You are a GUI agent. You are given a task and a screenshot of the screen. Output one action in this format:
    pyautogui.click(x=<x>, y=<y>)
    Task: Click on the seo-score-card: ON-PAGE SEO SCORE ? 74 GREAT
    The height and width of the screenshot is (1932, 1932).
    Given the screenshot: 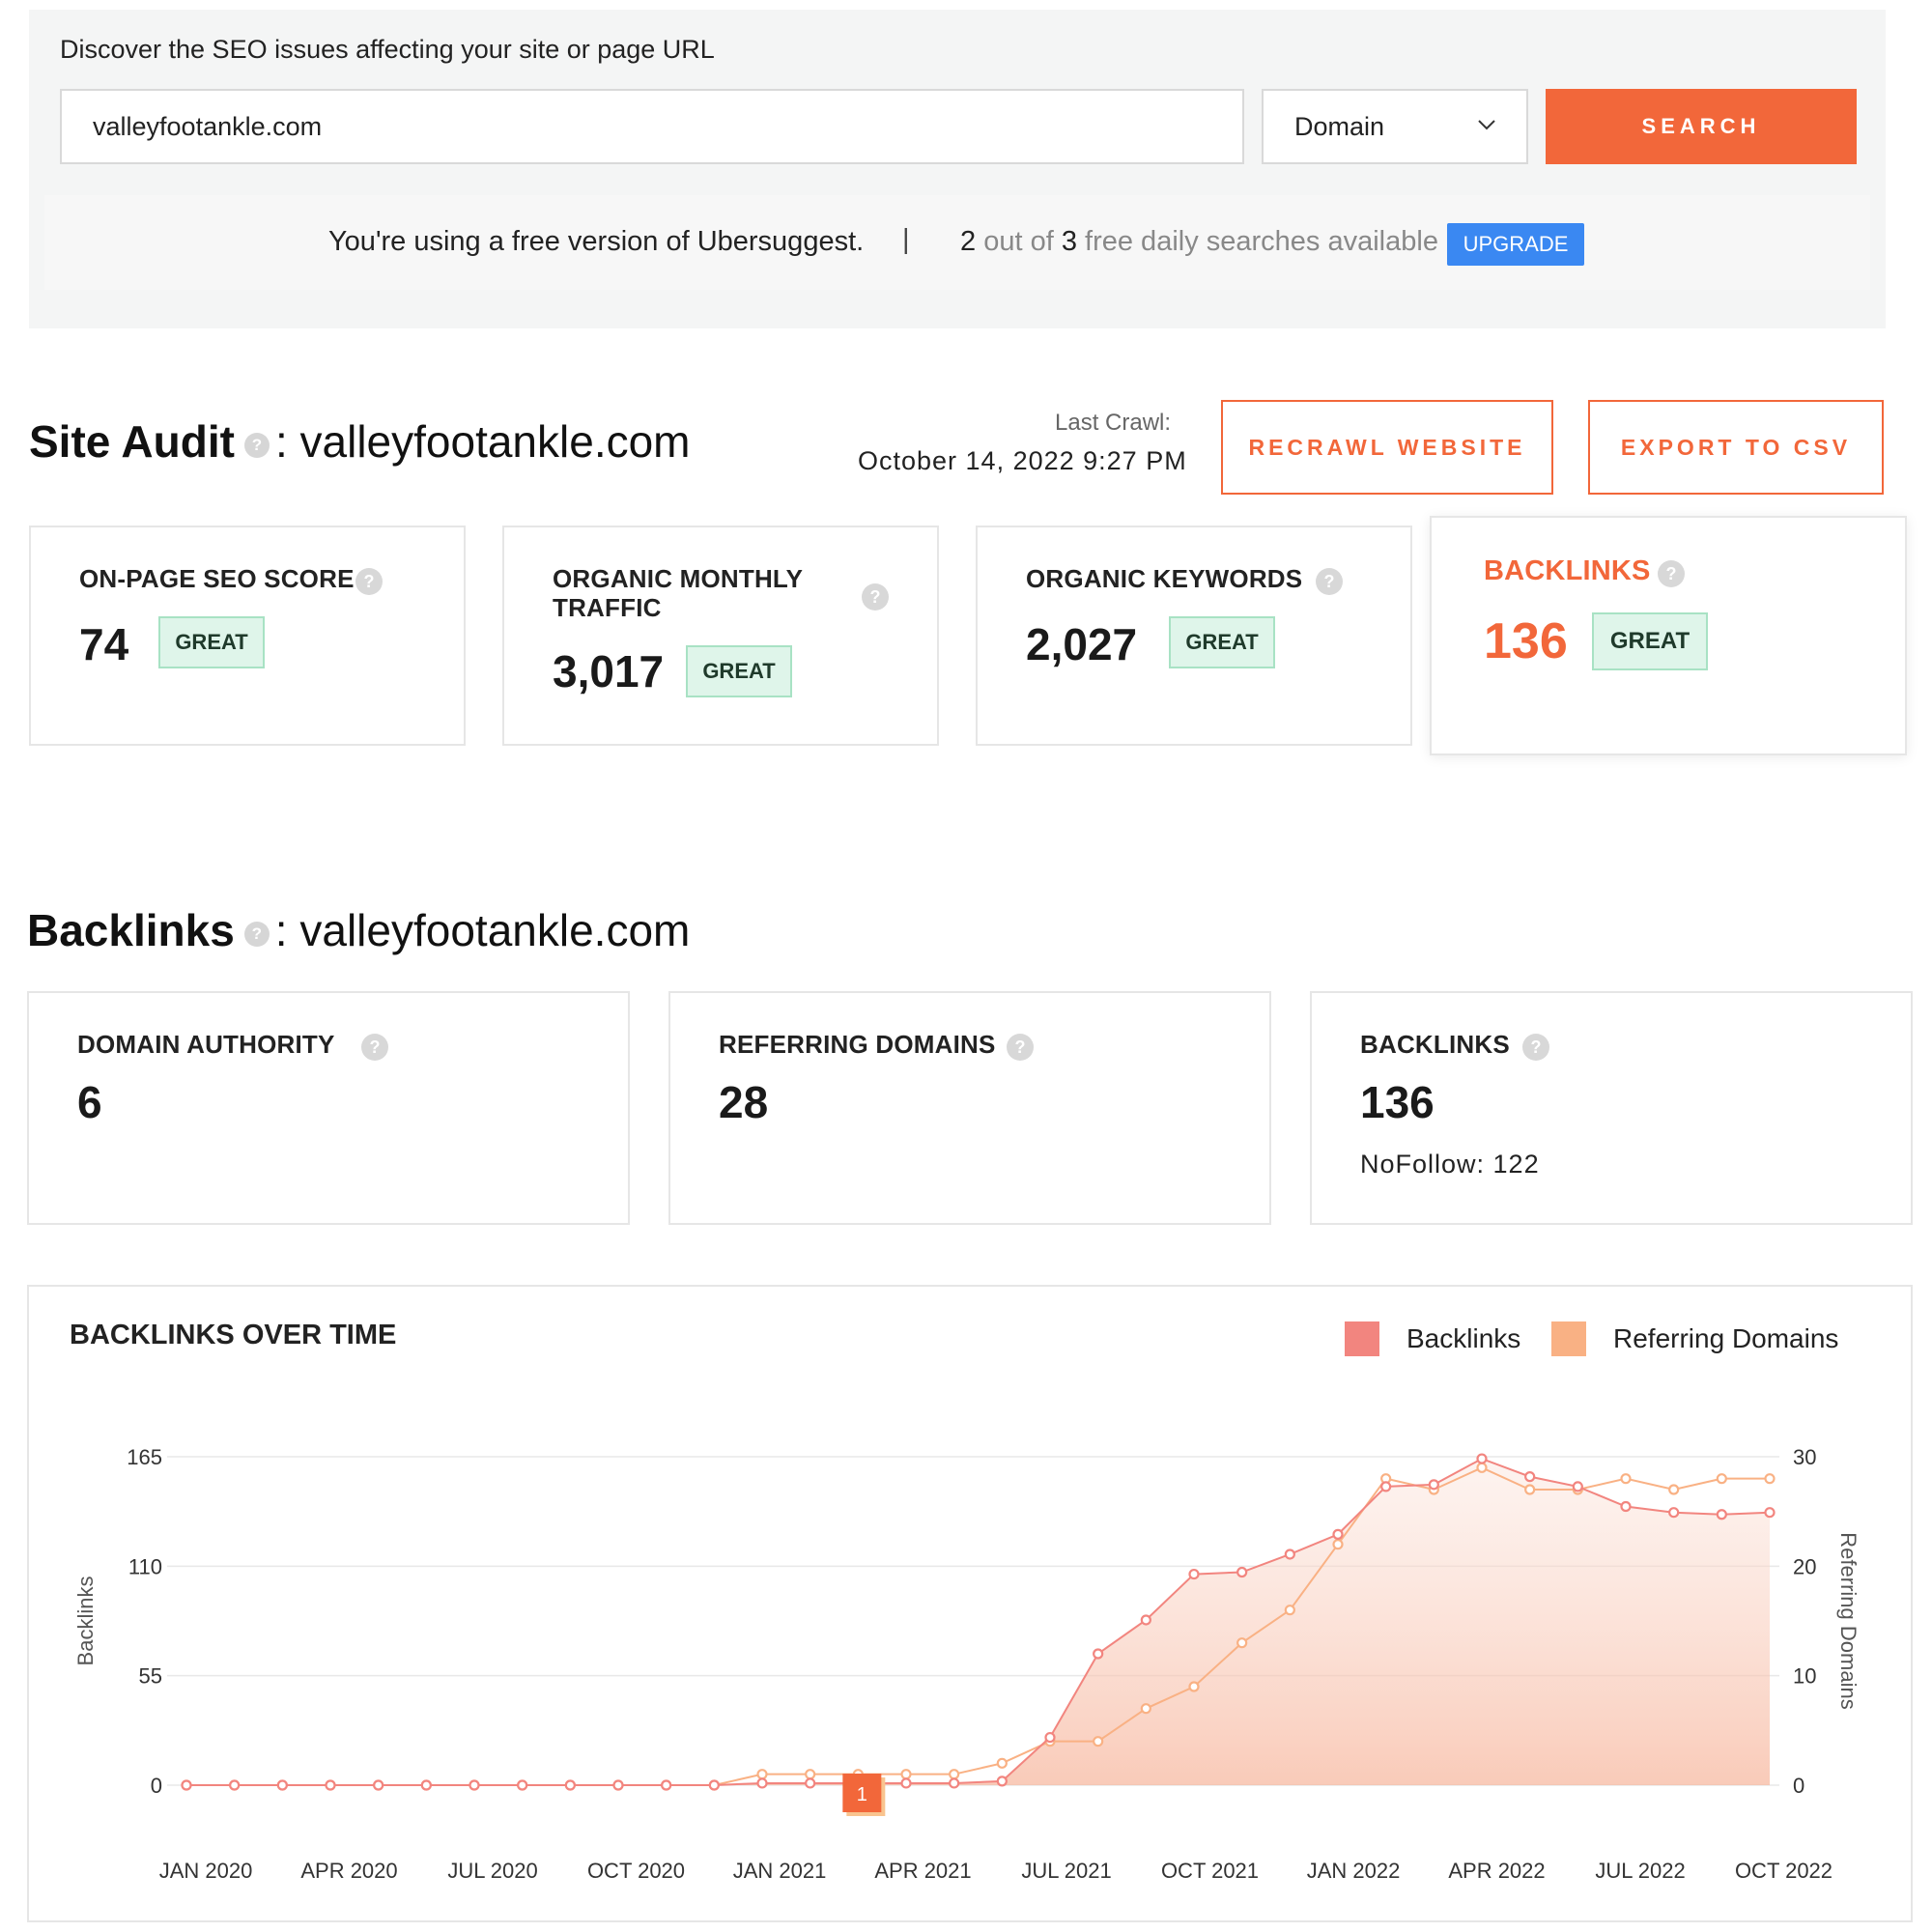 What is the action you would take?
    pyautogui.click(x=248, y=636)
    